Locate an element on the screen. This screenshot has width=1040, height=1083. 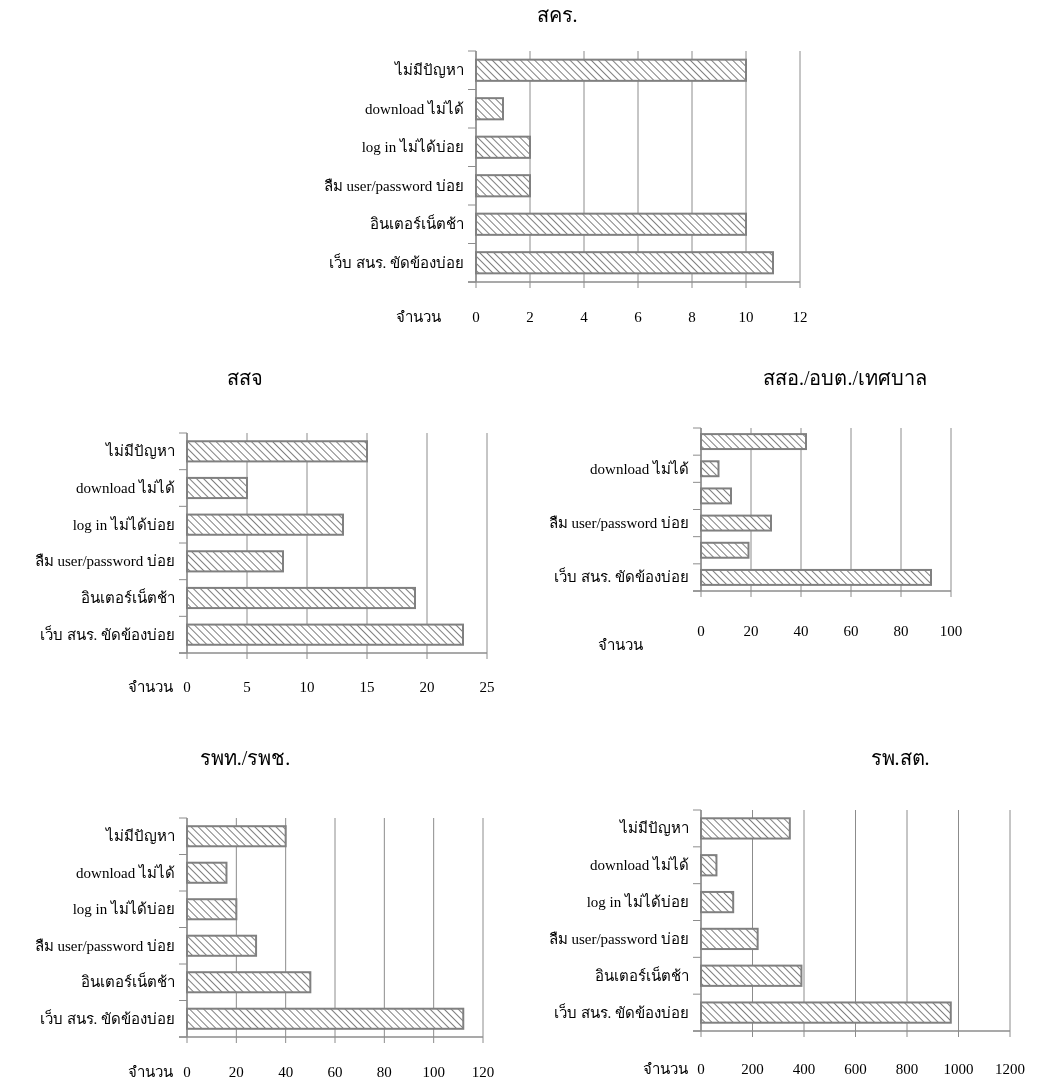
x-tick-label: 200 is located at coordinates (752, 1069).